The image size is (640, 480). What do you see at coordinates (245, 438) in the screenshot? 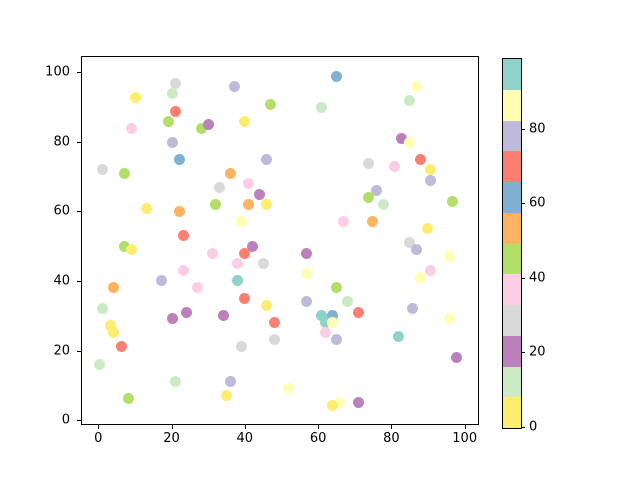
I see `x-tick-label: 40` at bounding box center [245, 438].